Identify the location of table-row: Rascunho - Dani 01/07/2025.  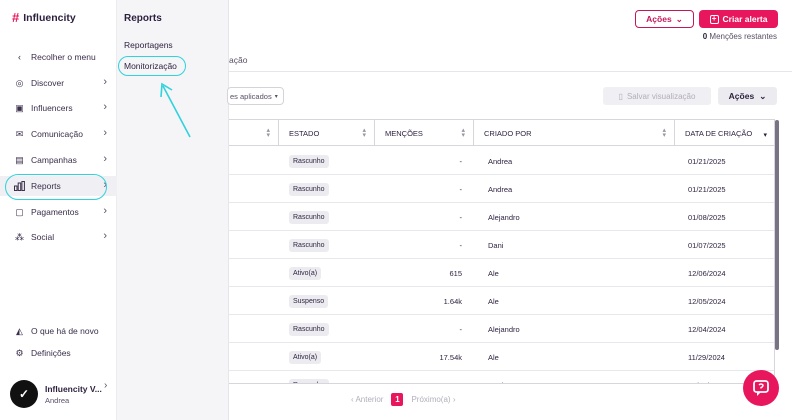
(501, 245).